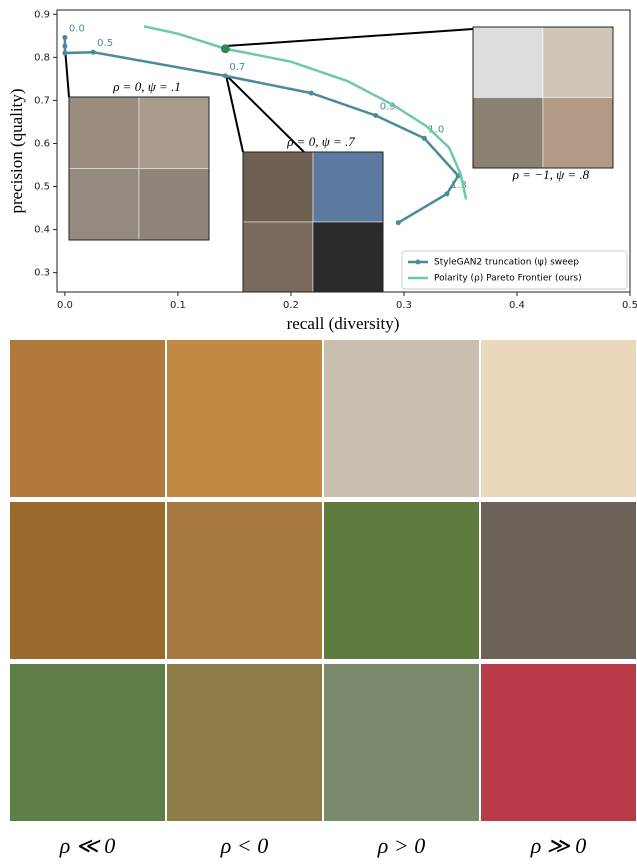 The height and width of the screenshot is (868, 637). I want to click on legend-label: StyleGAN2 truncation (ψ) sweep, so click(506, 263).